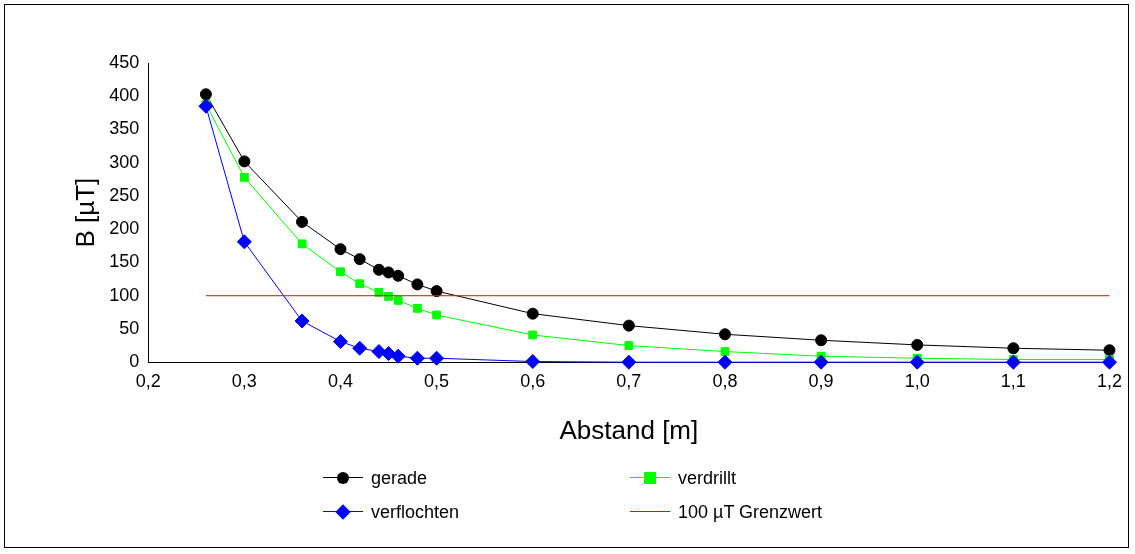  I want to click on y-tick-label: 50, so click(129, 327).